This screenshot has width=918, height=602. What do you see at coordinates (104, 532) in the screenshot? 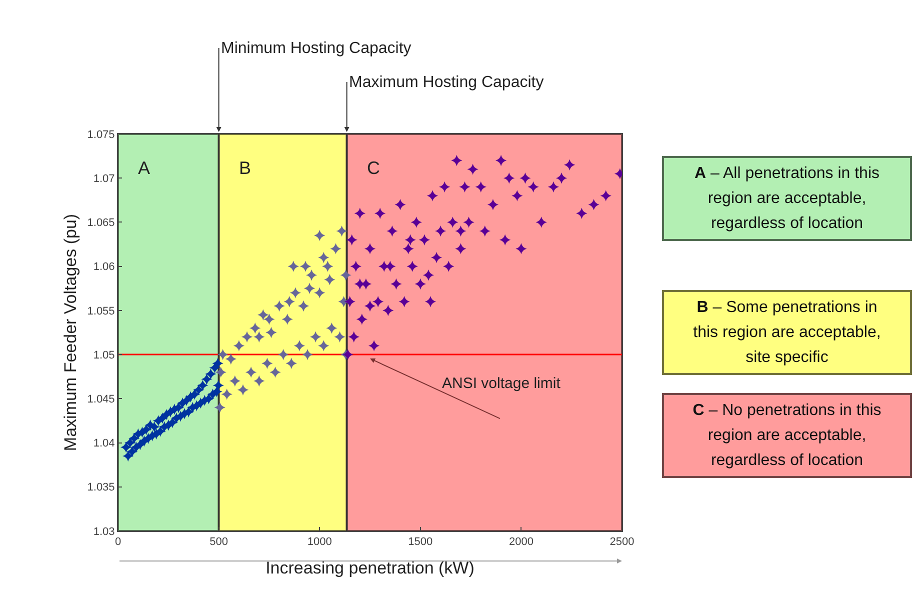
I see `y-tick-label: 1.03` at bounding box center [104, 532].